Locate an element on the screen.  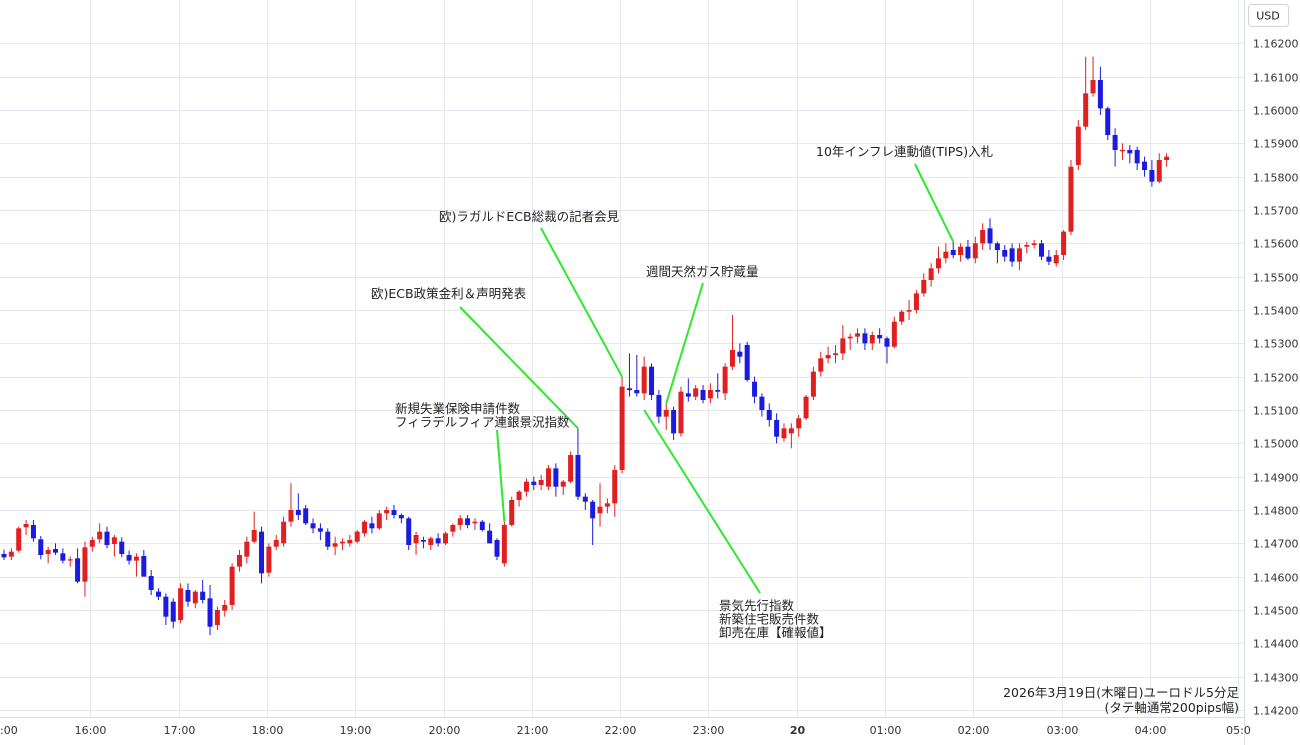
x-tick-label: 04:00 is located at coordinates (1151, 730).